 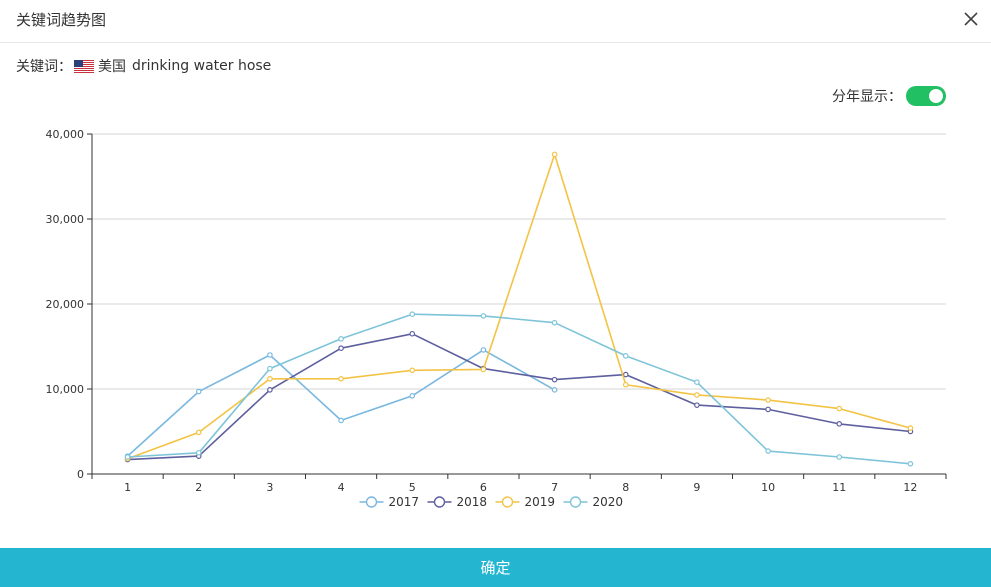 I want to click on us-flag-icon, so click(x=84, y=66).